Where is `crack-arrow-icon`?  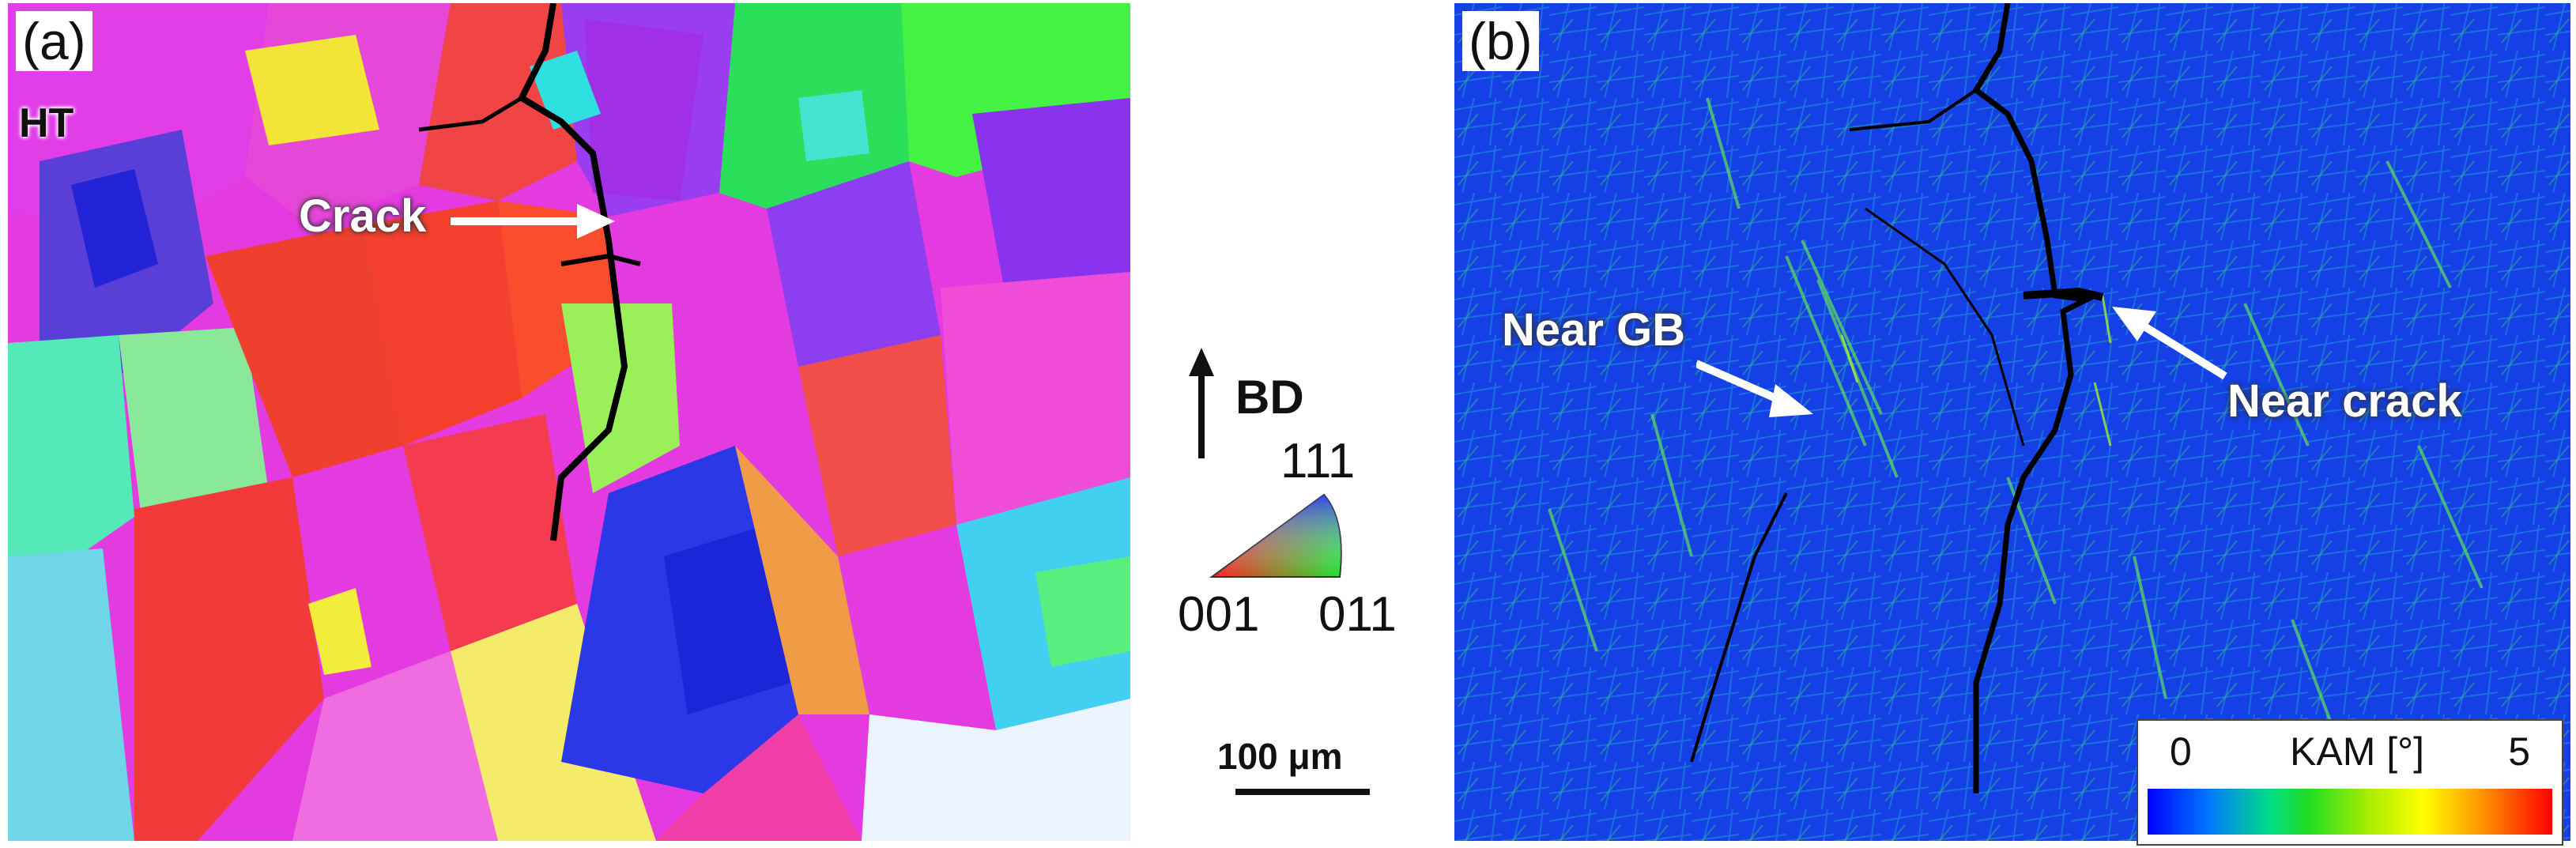 crack-arrow-icon is located at coordinates (533, 221).